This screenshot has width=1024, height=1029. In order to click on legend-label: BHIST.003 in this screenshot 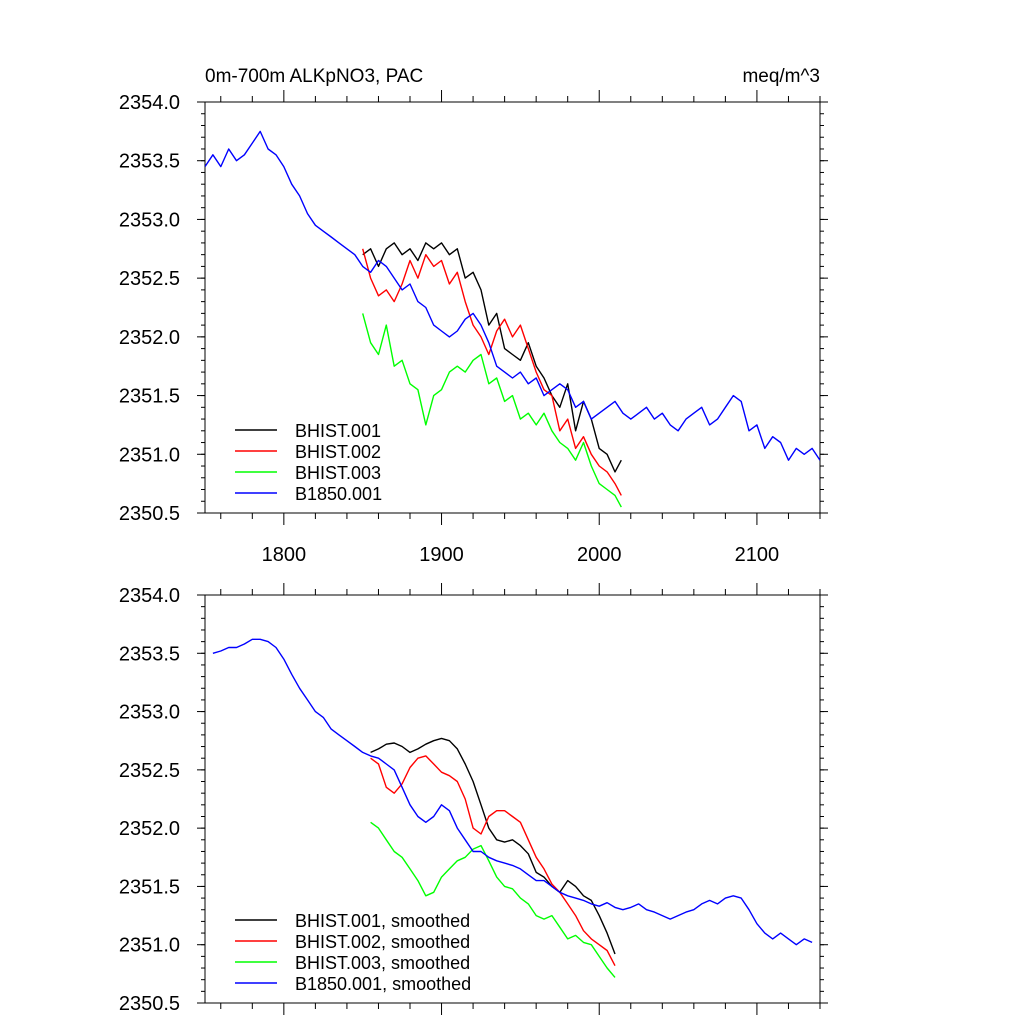, I will do `click(338, 473)`.